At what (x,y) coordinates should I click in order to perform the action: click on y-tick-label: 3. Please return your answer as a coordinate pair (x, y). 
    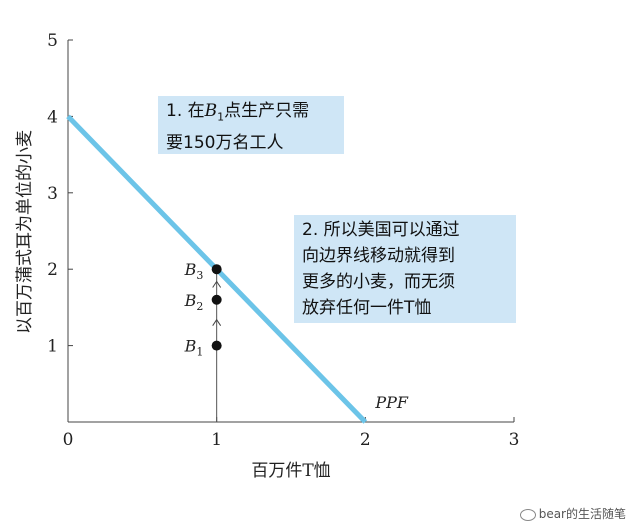
    Looking at the image, I should click on (52, 194).